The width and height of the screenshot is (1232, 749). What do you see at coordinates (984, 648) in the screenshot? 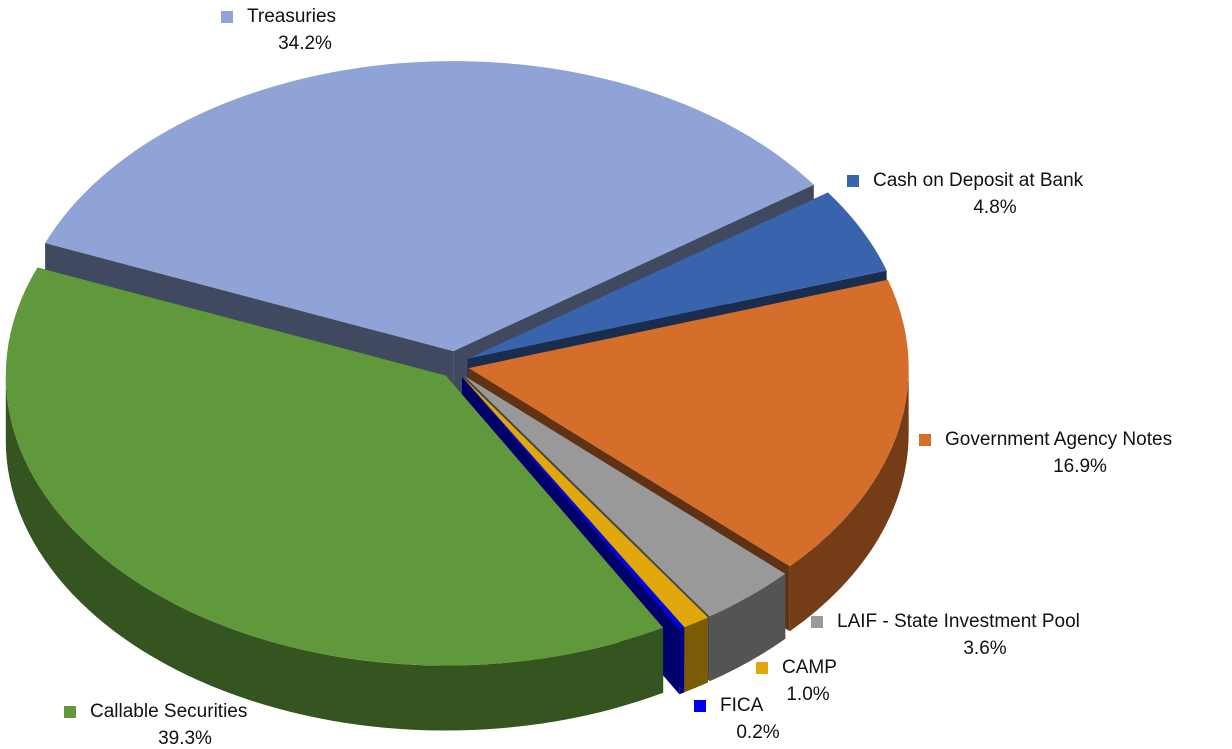
I see `slice-value-label: 3.6%` at bounding box center [984, 648].